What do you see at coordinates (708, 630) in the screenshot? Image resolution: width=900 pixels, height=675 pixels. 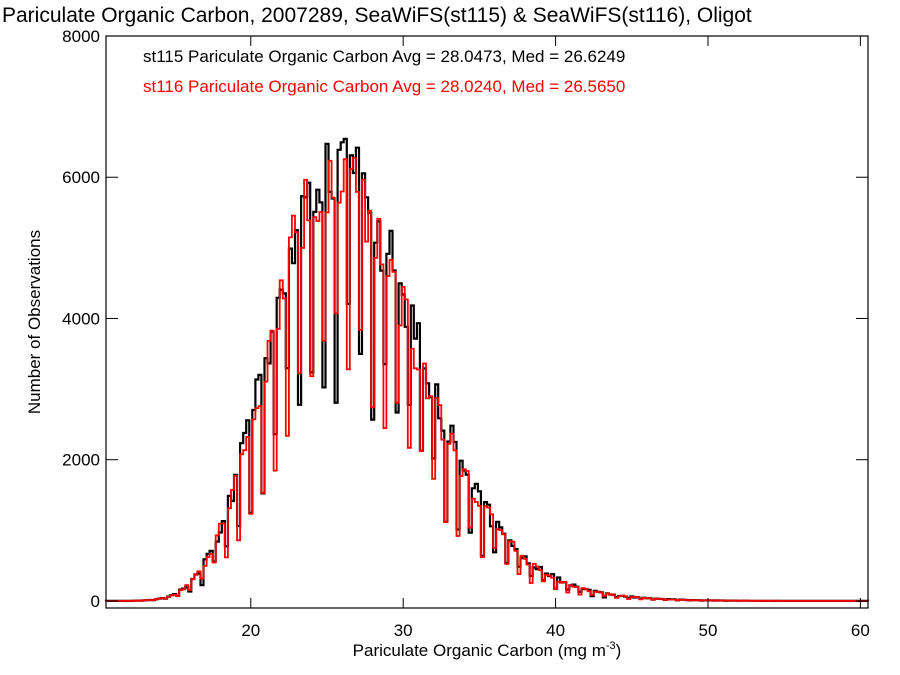 I see `x-tick-label: 50` at bounding box center [708, 630].